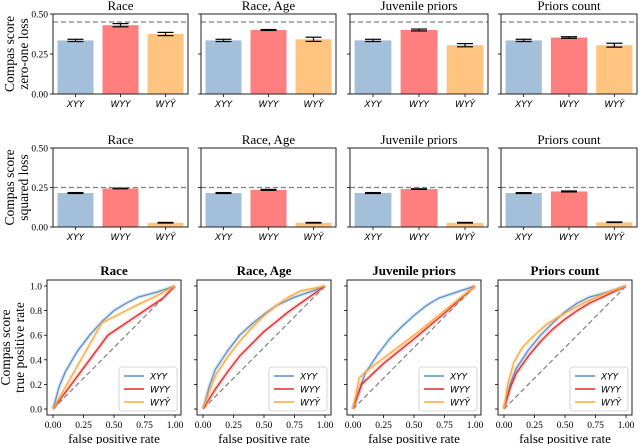  What do you see at coordinates (269, 139) in the screenshot?
I see `panel-title: Race, Age` at bounding box center [269, 139].